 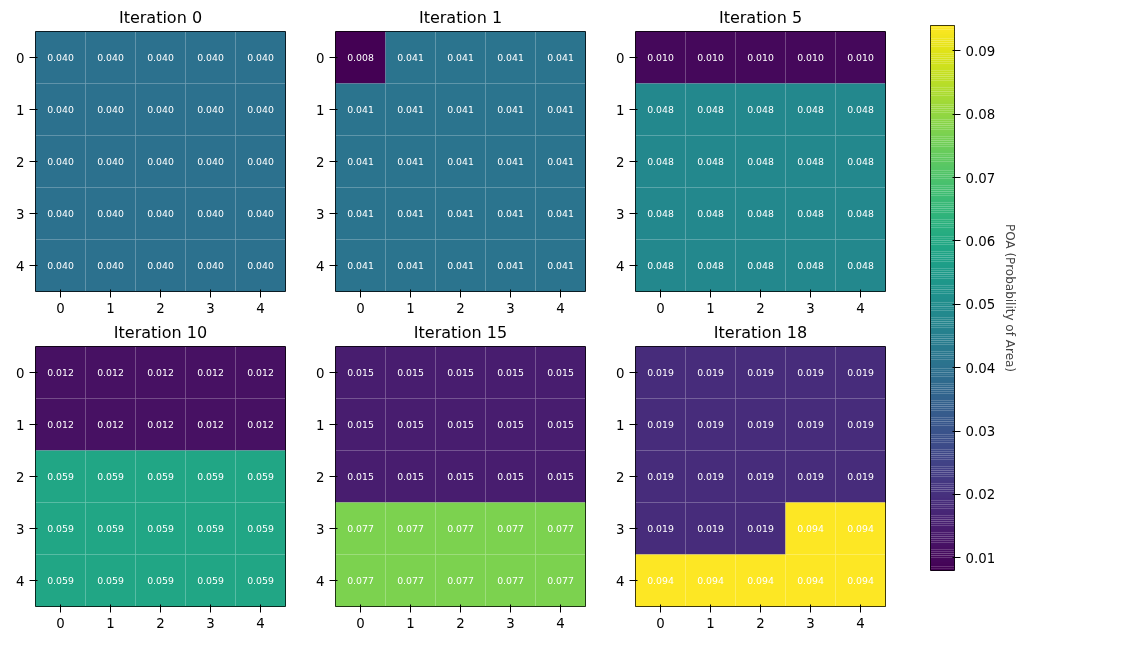 I want to click on color-bar-label: 0.07, so click(x=980, y=178).